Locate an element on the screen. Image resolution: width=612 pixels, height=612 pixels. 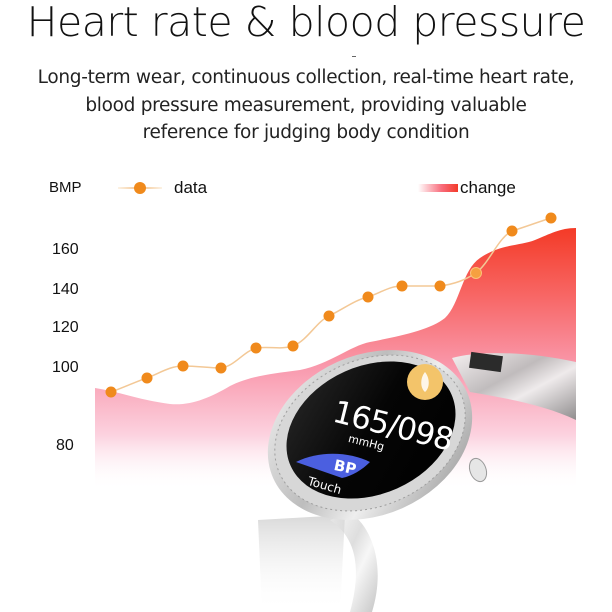
y-tick-80: 80 is located at coordinates (65, 445).